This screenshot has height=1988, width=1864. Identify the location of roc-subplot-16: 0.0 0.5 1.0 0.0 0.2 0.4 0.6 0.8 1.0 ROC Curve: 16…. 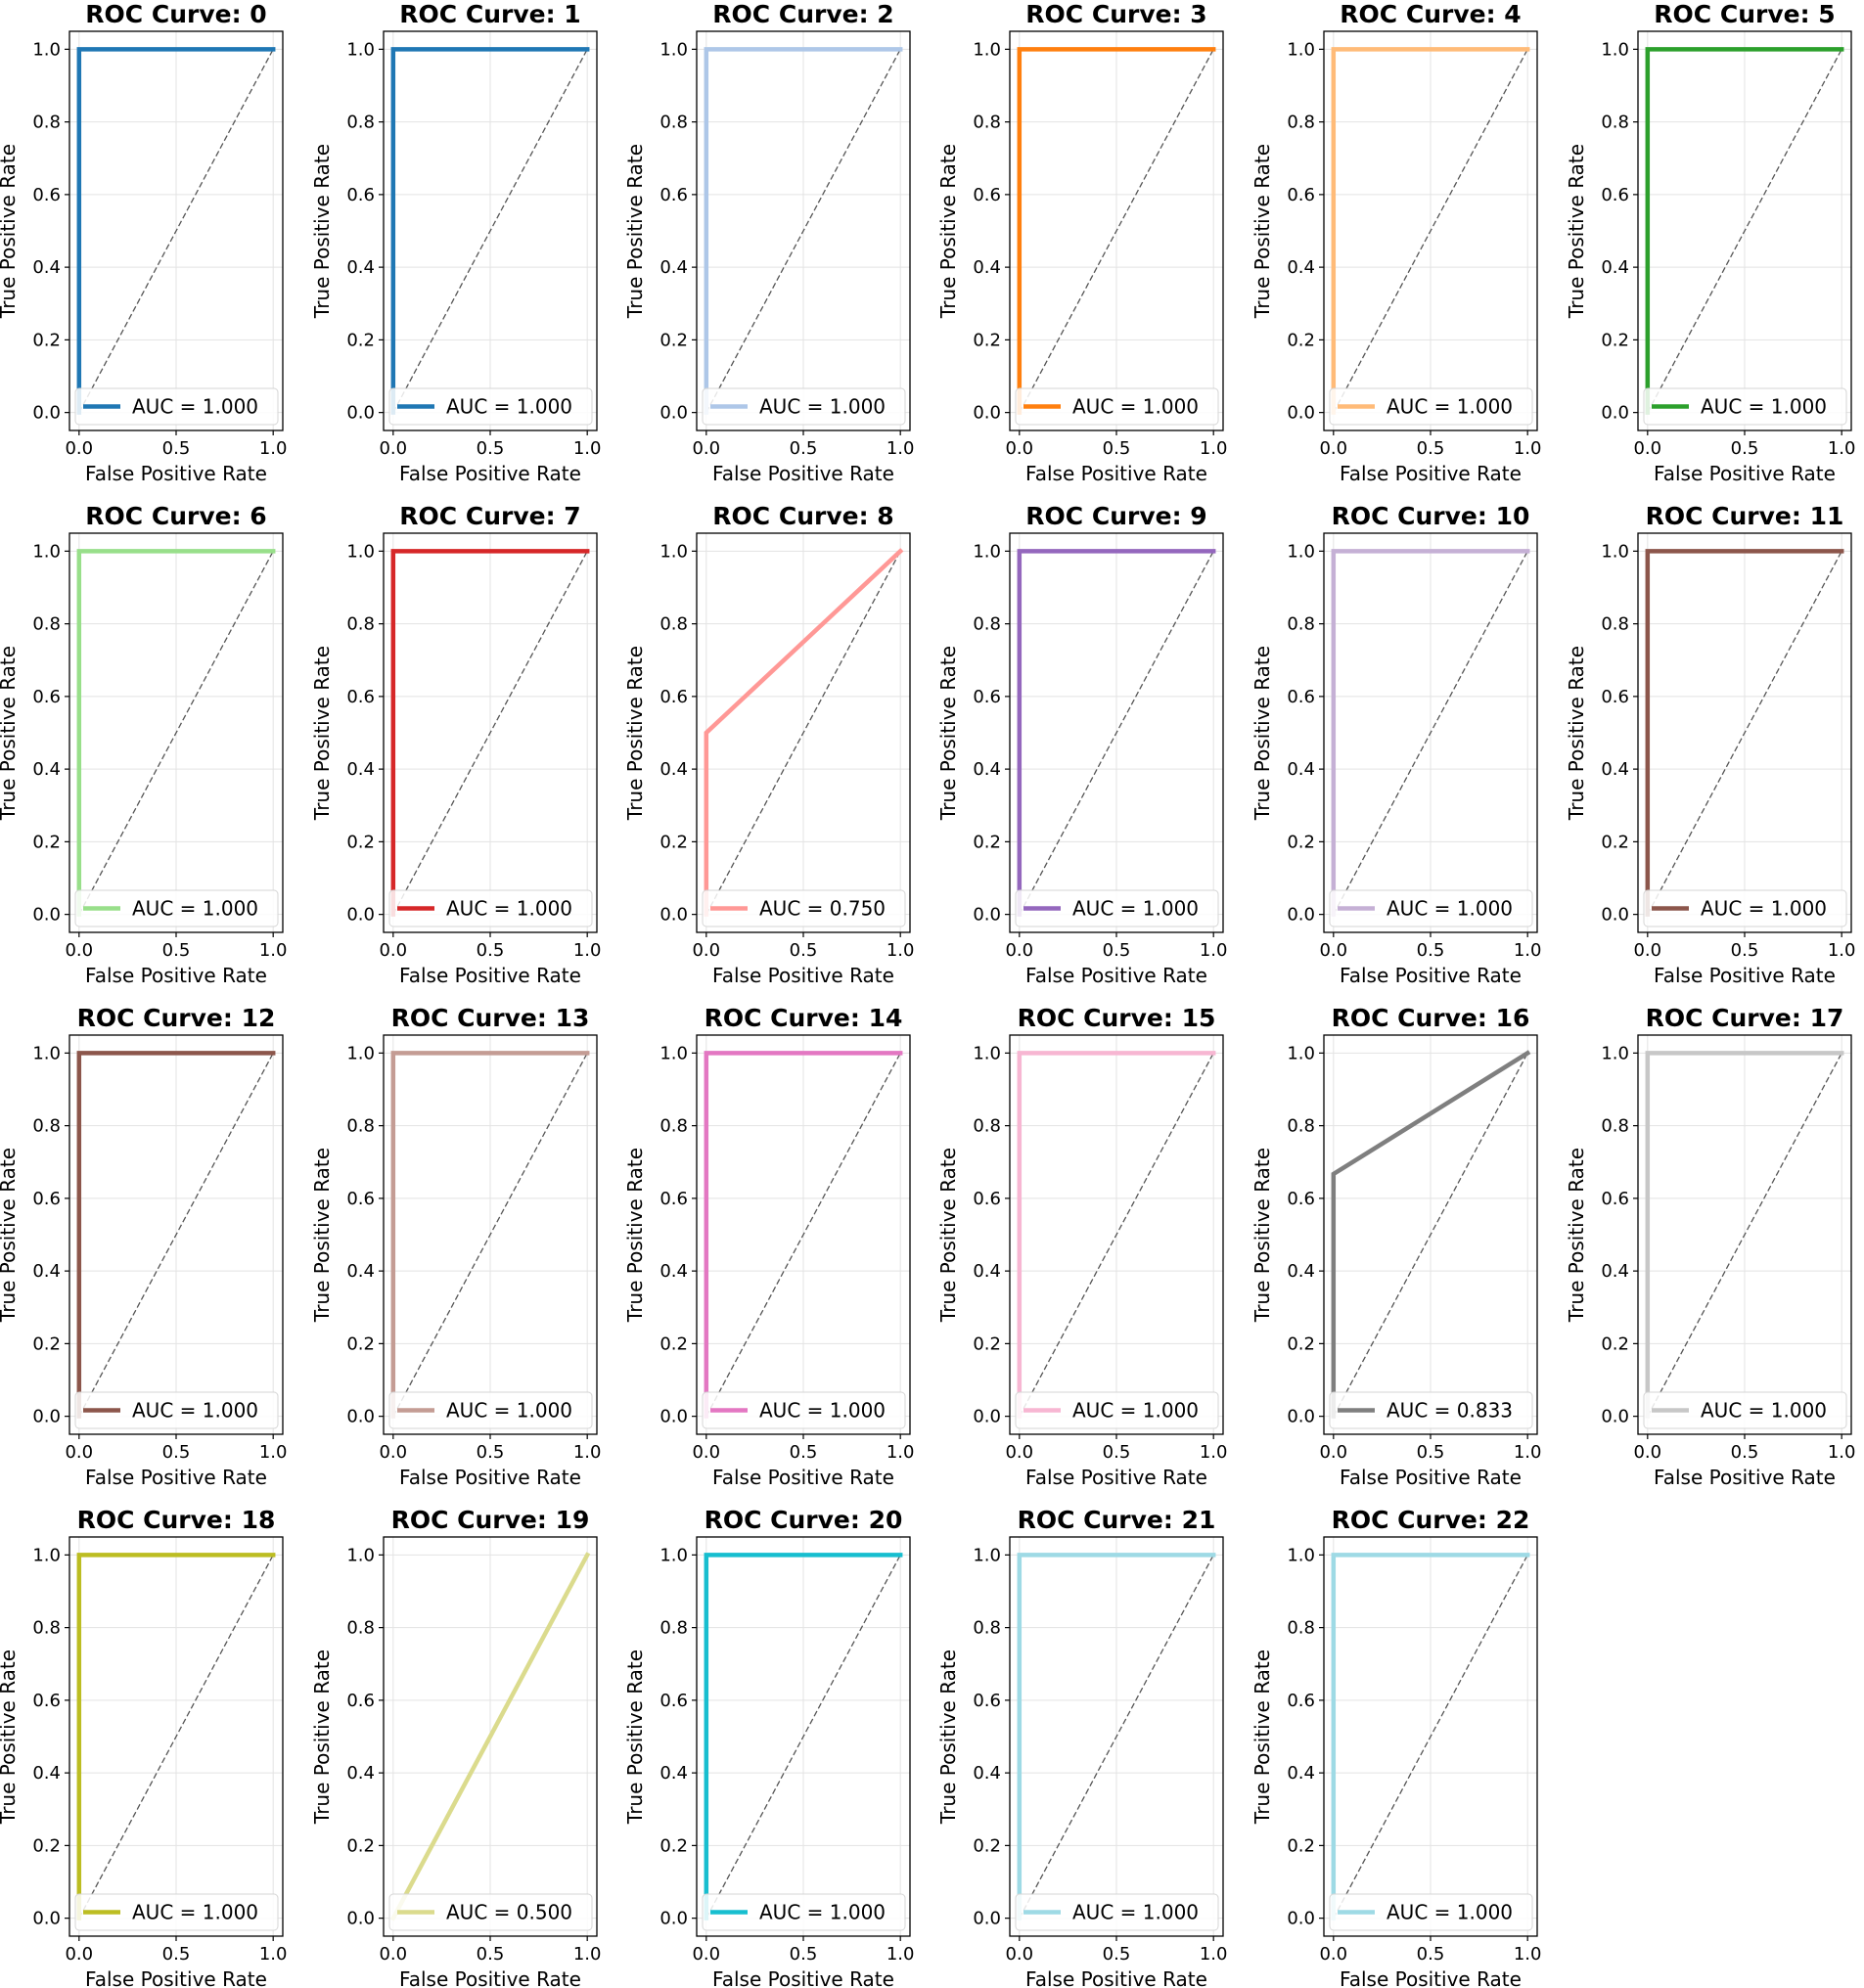
(1396, 1246).